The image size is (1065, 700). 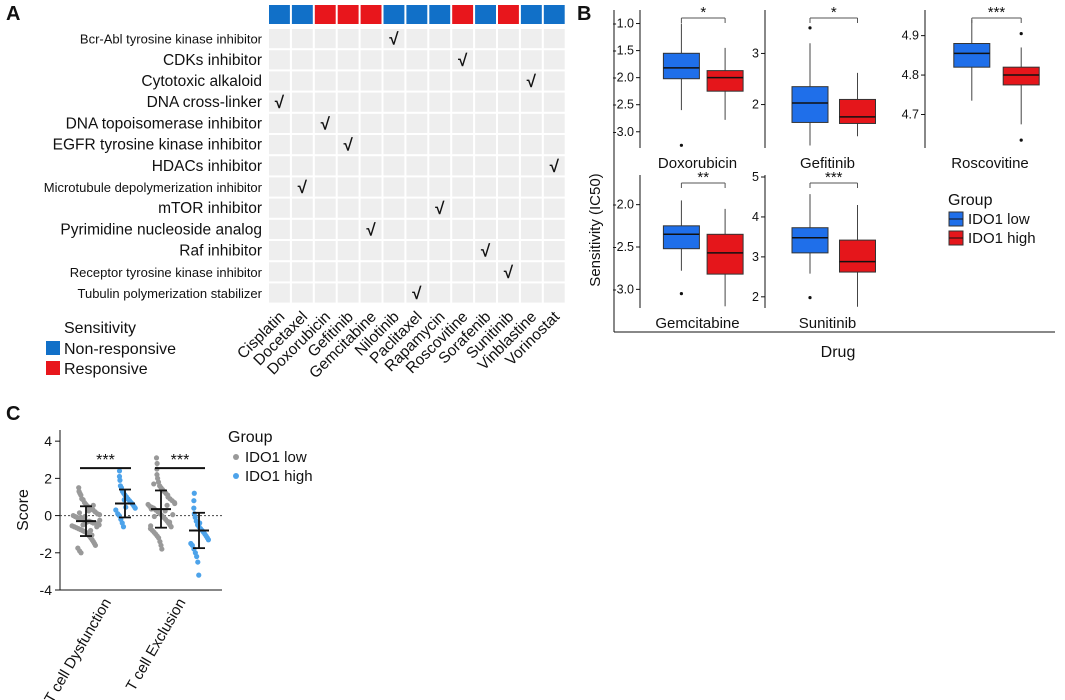 I want to click on boxplot-gemcitabine: -2.0 -2.5 -3.0 ** Gemcitabine, so click(x=678, y=250).